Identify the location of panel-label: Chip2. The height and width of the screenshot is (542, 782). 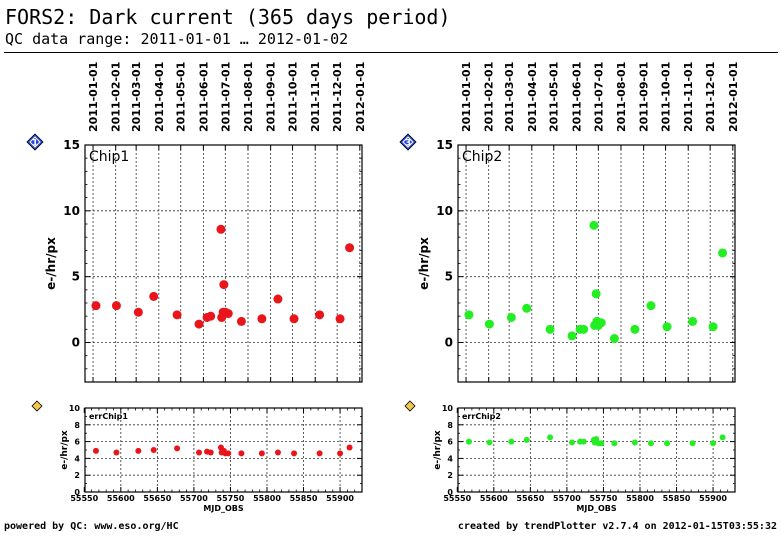
(482, 157).